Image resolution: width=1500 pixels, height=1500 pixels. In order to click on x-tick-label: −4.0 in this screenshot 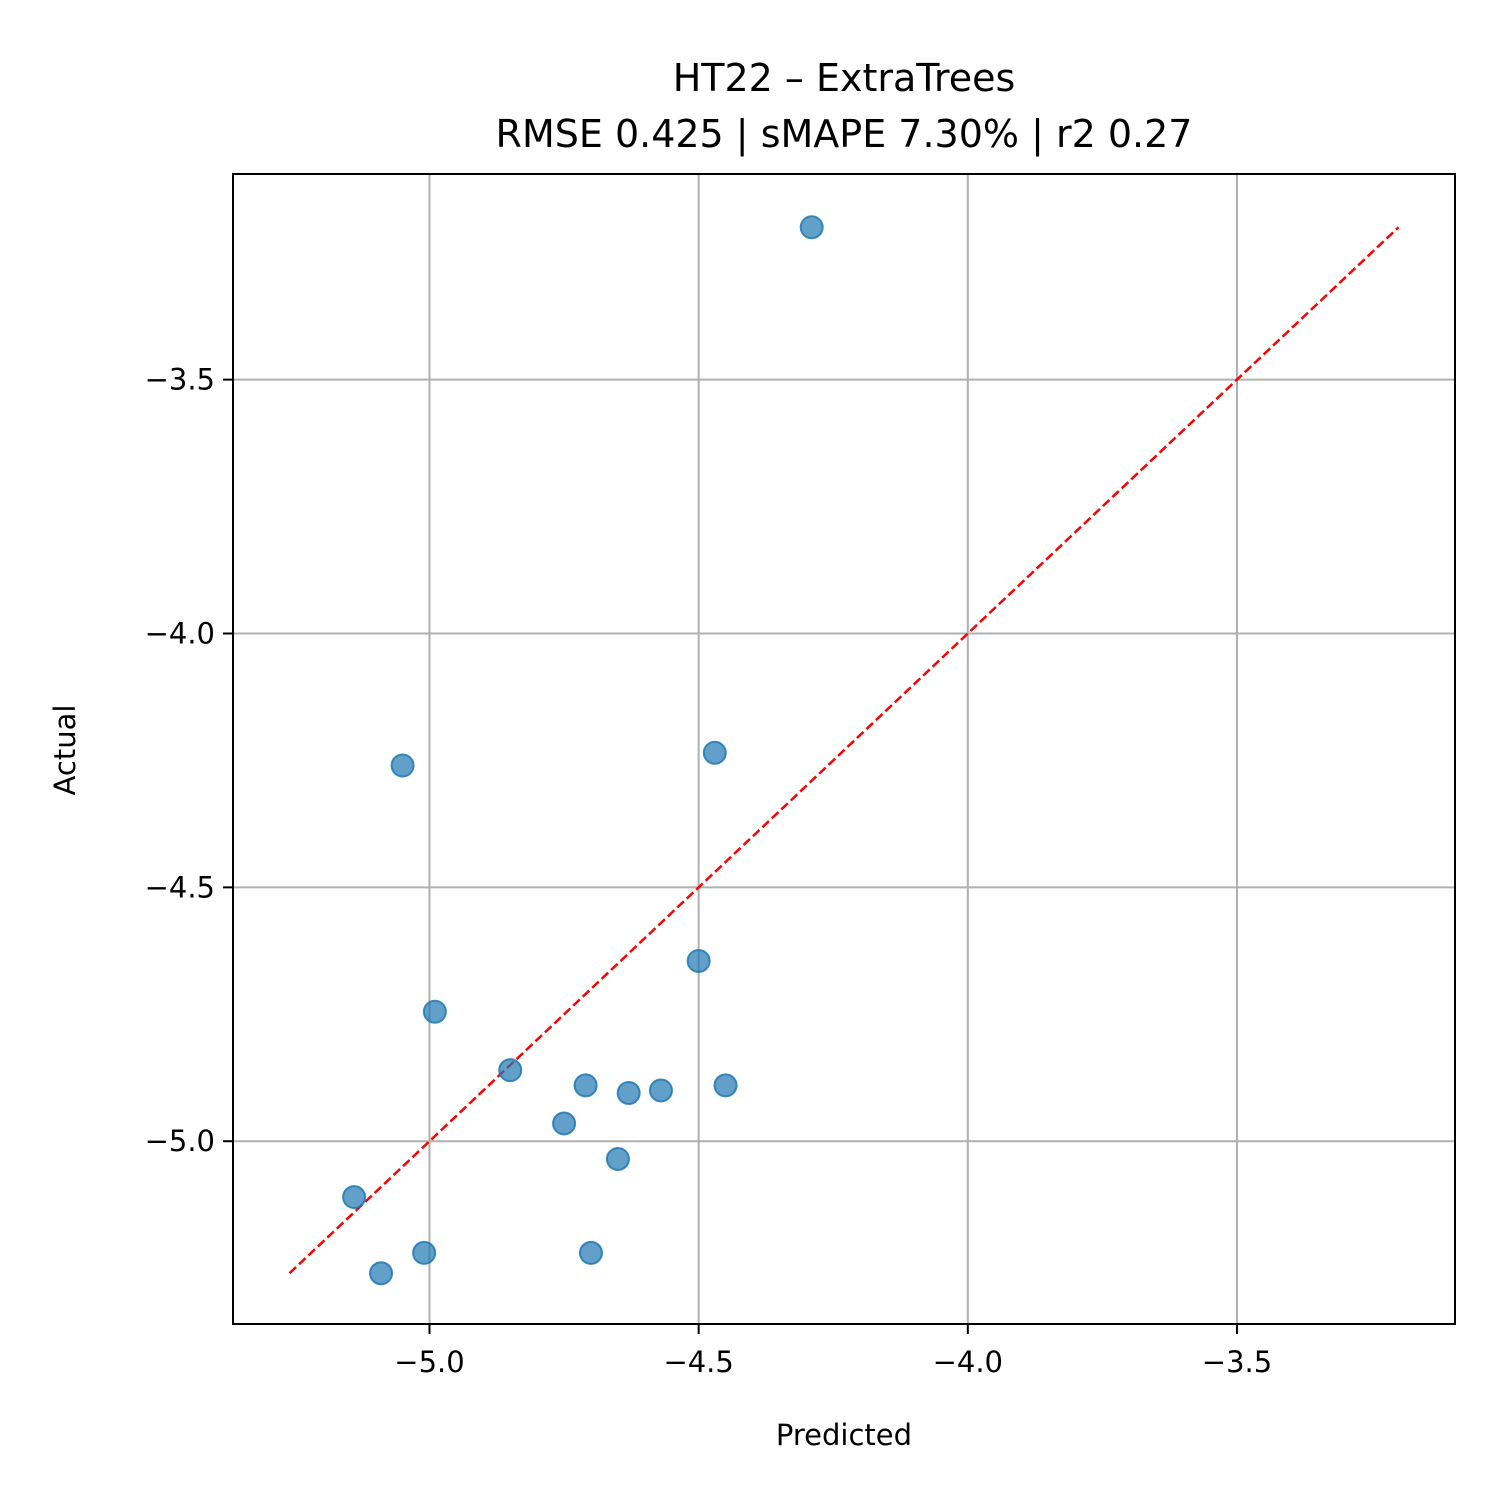, I will do `click(968, 1362)`.